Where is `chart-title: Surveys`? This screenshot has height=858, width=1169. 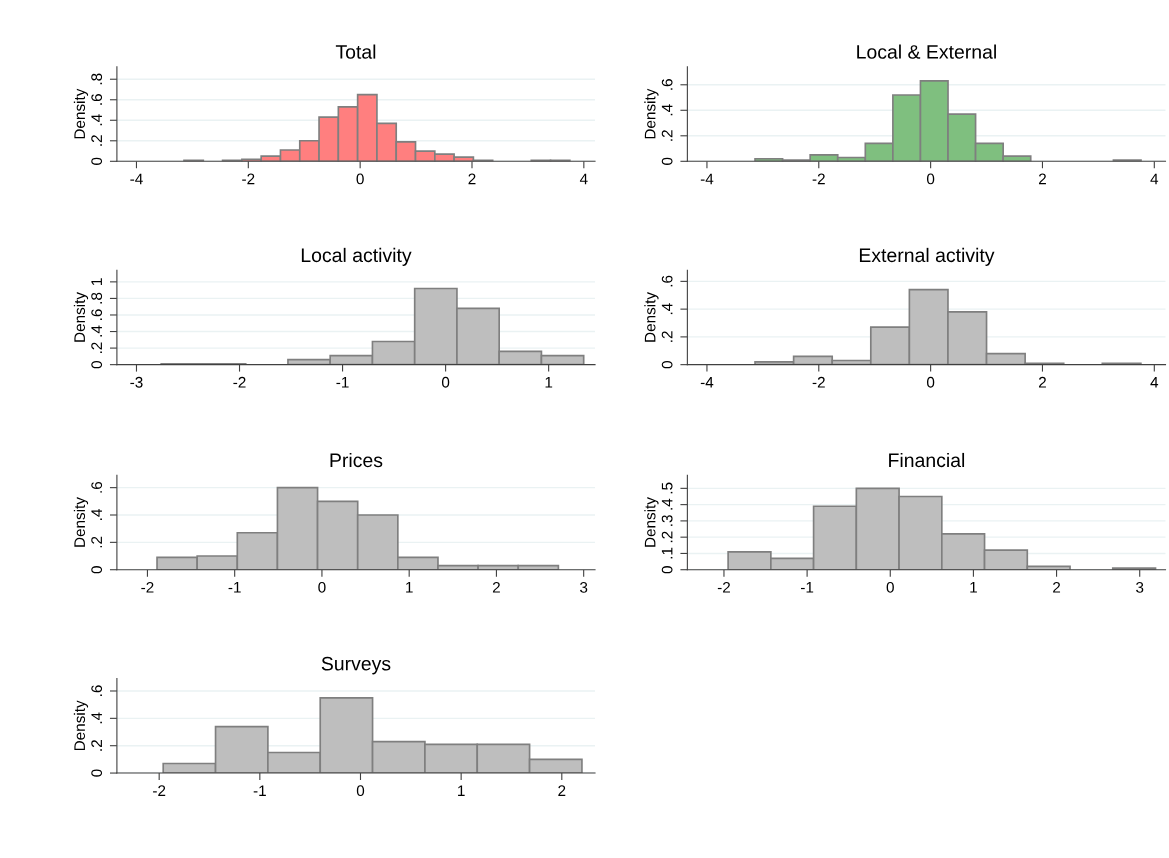 chart-title: Surveys is located at coordinates (356, 665).